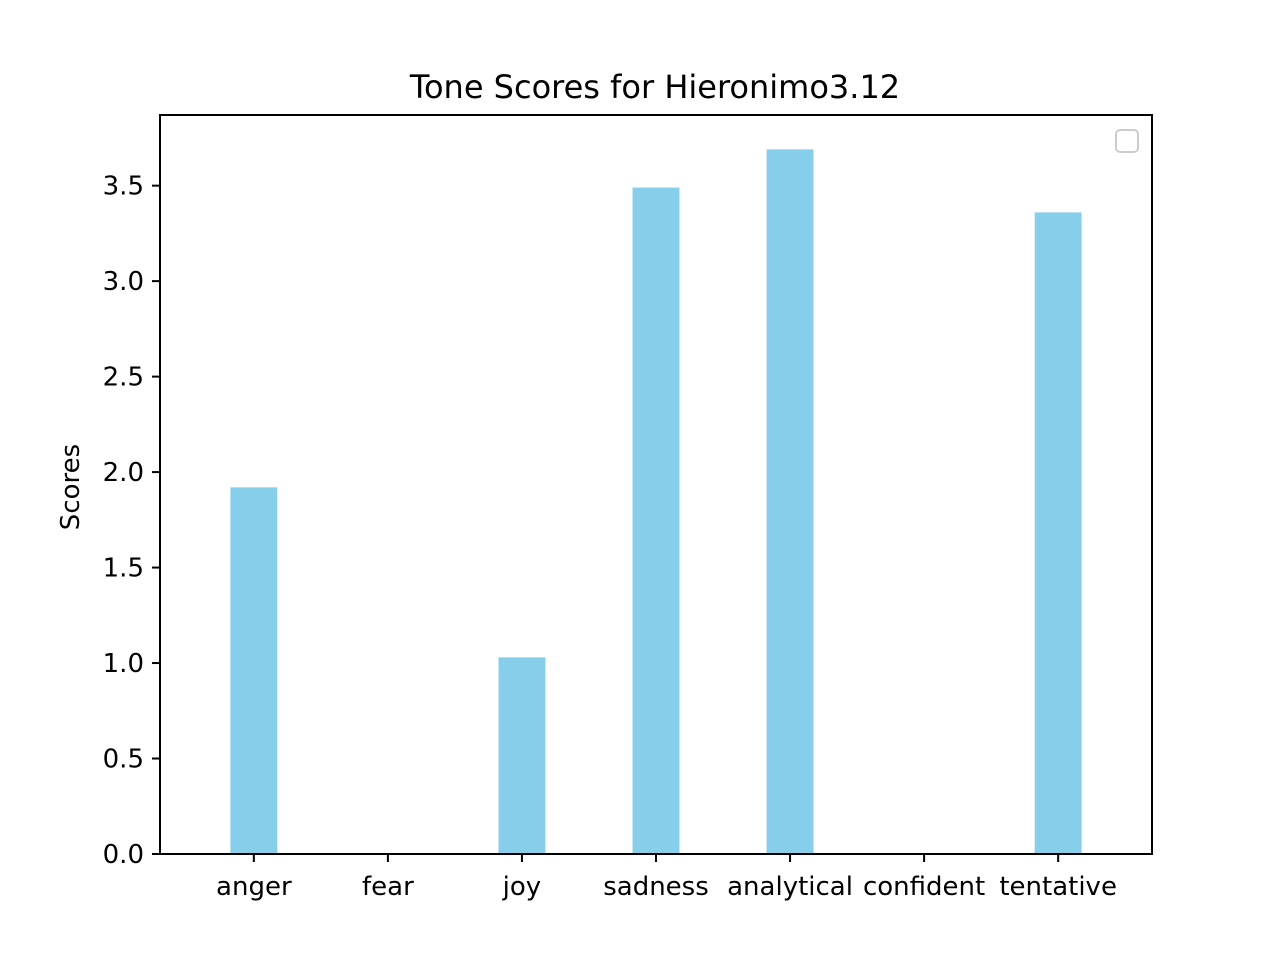 The image size is (1280, 960). What do you see at coordinates (123, 473) in the screenshot?
I see `y-tick-label: 2.0` at bounding box center [123, 473].